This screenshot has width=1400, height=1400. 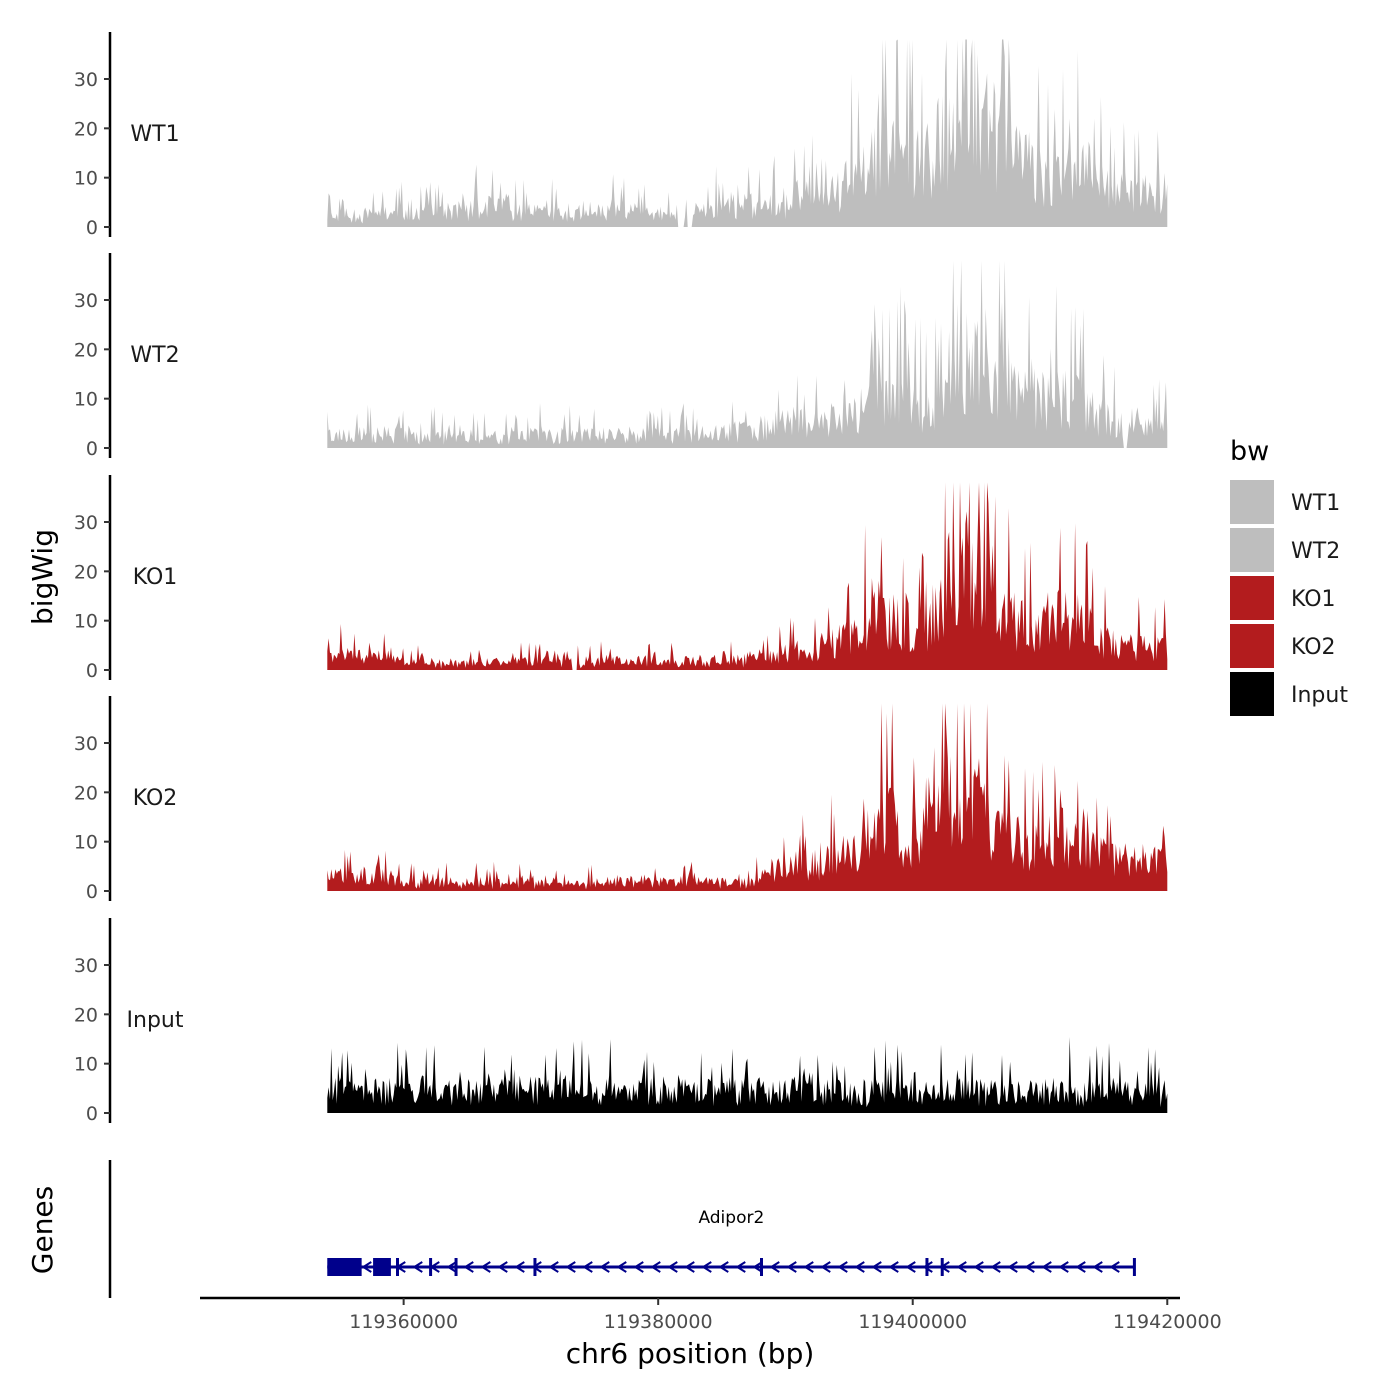 I want to click on track-label-wt1: WT1, so click(x=154, y=134).